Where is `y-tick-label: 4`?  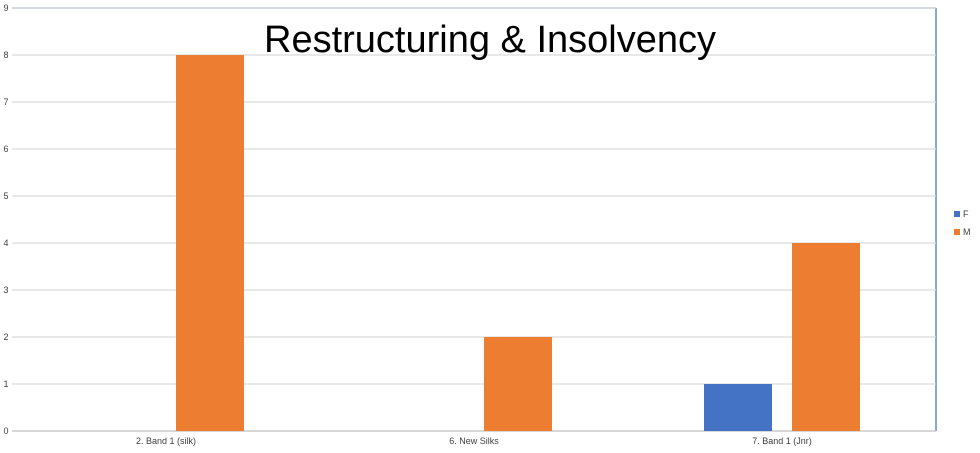 y-tick-label: 4 is located at coordinates (5, 243).